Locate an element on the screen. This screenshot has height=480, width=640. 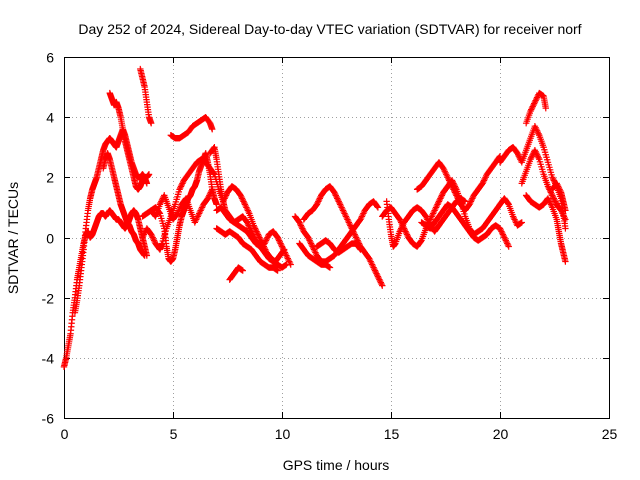
x-tick-label: 25 is located at coordinates (610, 434).